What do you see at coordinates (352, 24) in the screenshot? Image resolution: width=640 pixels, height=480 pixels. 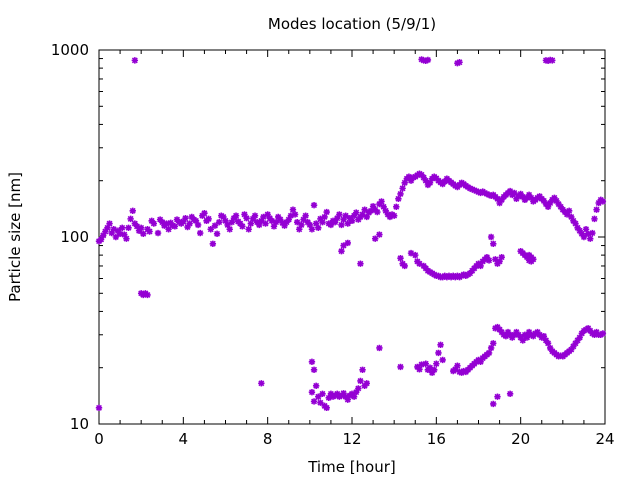 I see `chart-title: Modes location (5/9/1)` at bounding box center [352, 24].